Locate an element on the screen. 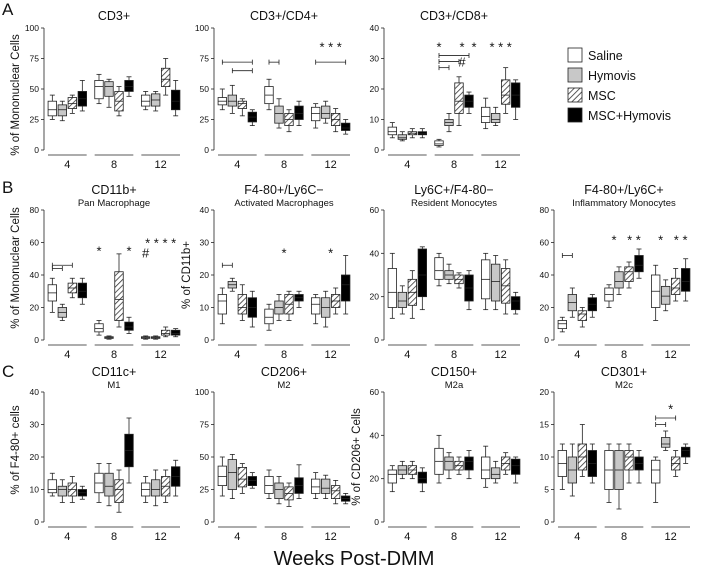 The image size is (709, 572). legend-swatch-hymovis is located at coordinates (575, 75).